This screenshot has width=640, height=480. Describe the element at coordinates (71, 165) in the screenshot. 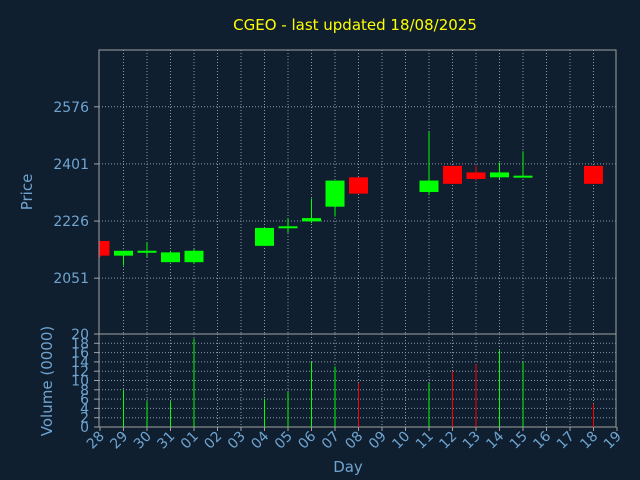

I see `price-tick-label: 2401` at that location.